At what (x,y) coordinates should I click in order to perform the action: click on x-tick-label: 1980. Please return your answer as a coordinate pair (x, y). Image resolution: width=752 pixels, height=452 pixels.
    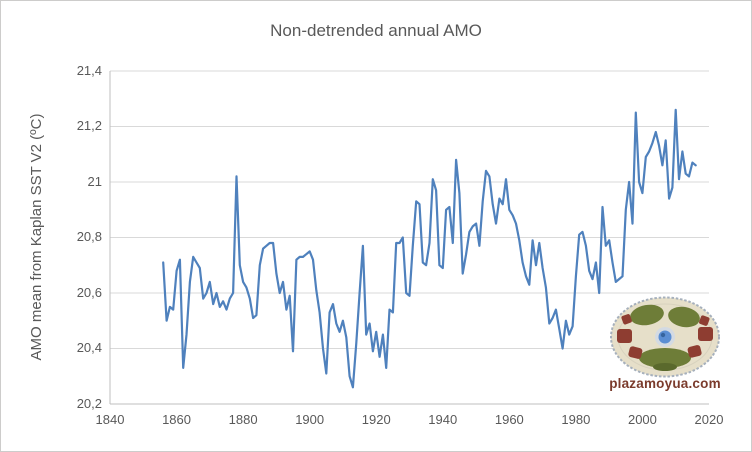
    Looking at the image, I should click on (576, 419).